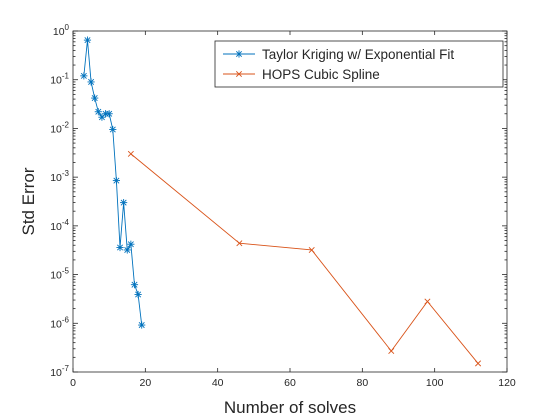 The height and width of the screenshot is (420, 560). Describe the element at coordinates (59, 322) in the screenshot. I see `y-tick-label: 10⁻⁶` at that location.